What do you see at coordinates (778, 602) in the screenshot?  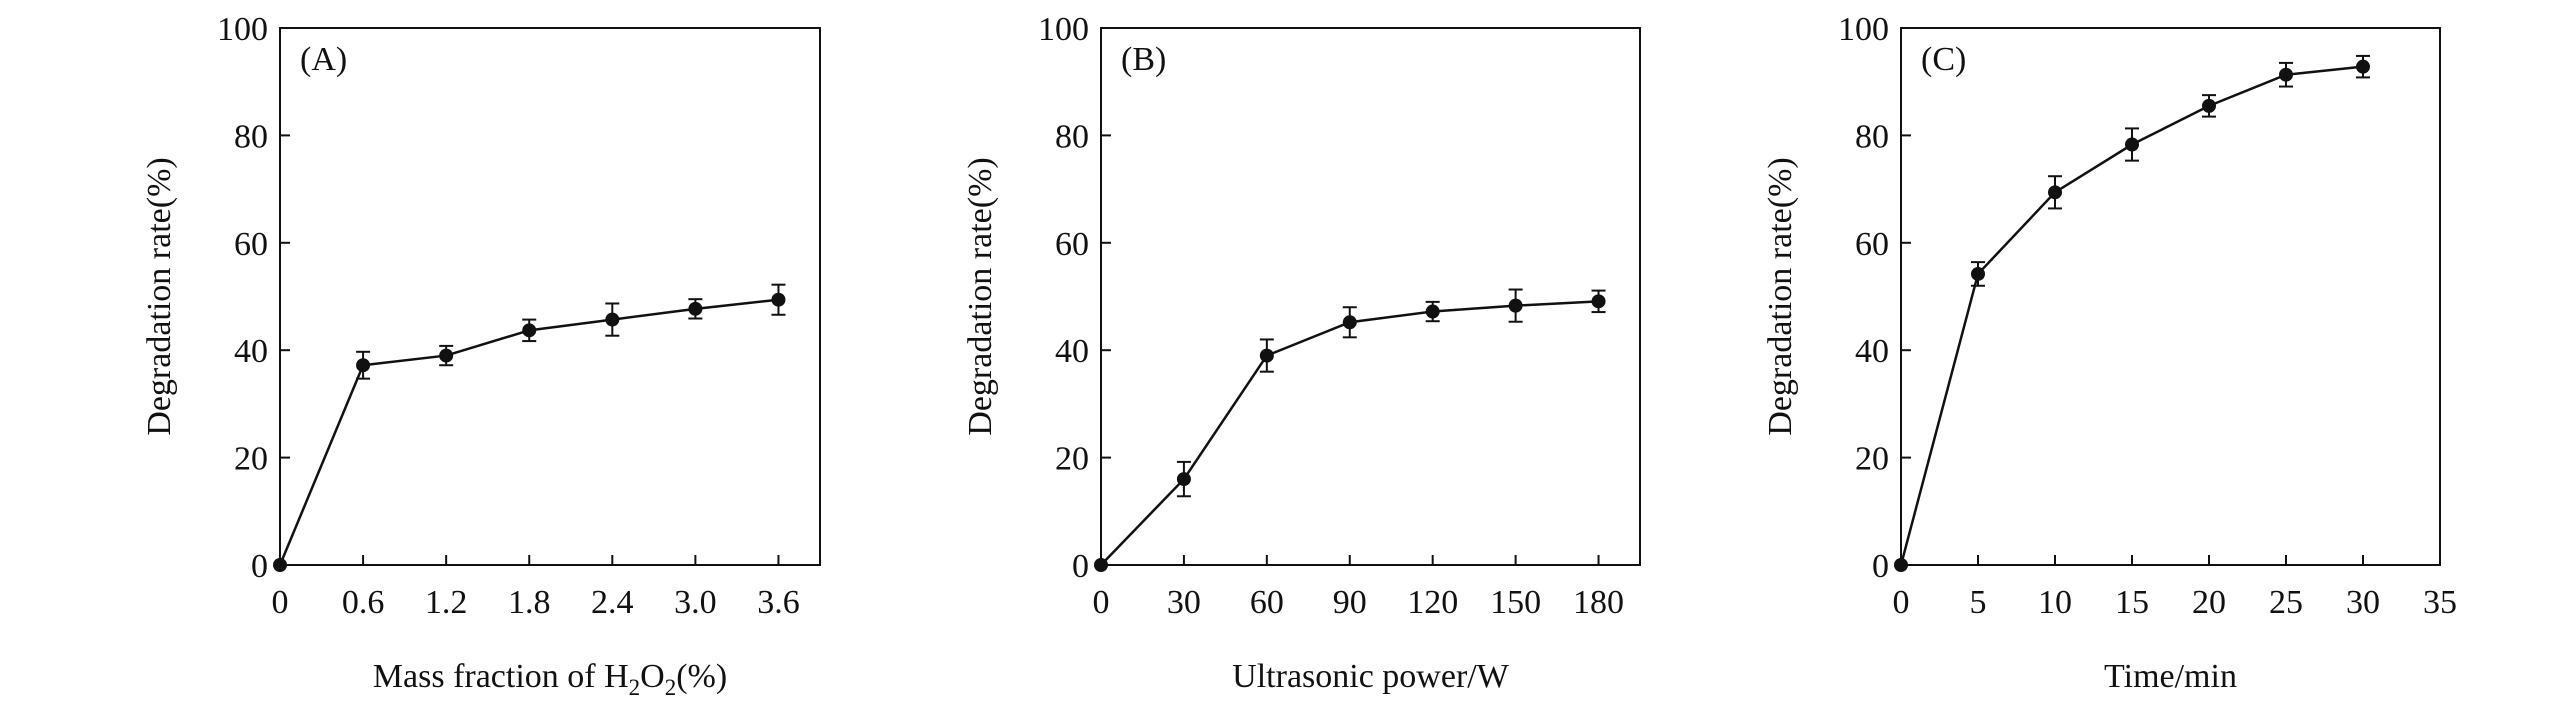 I see `x-tick-label: 3.6` at bounding box center [778, 602].